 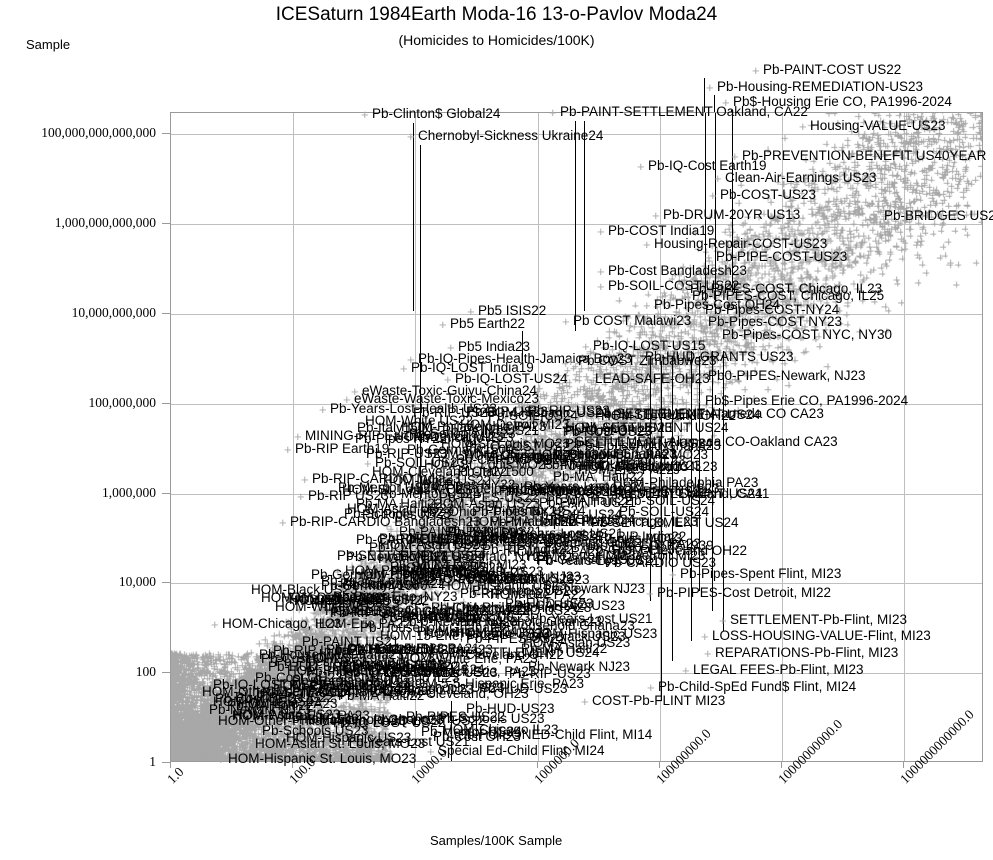 I want to click on data-point-label: Pb-PIPES-Buffalo, NY22, so click(x=474, y=556).